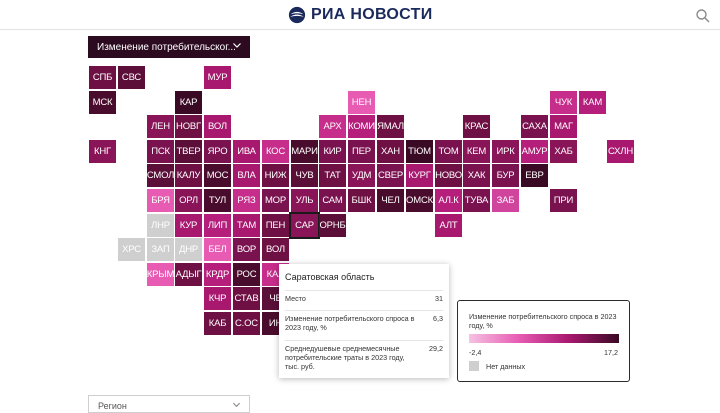 The height and width of the screenshot is (413, 720). Describe the element at coordinates (246, 323) in the screenshot. I see `region-tile: С.ОС` at that location.